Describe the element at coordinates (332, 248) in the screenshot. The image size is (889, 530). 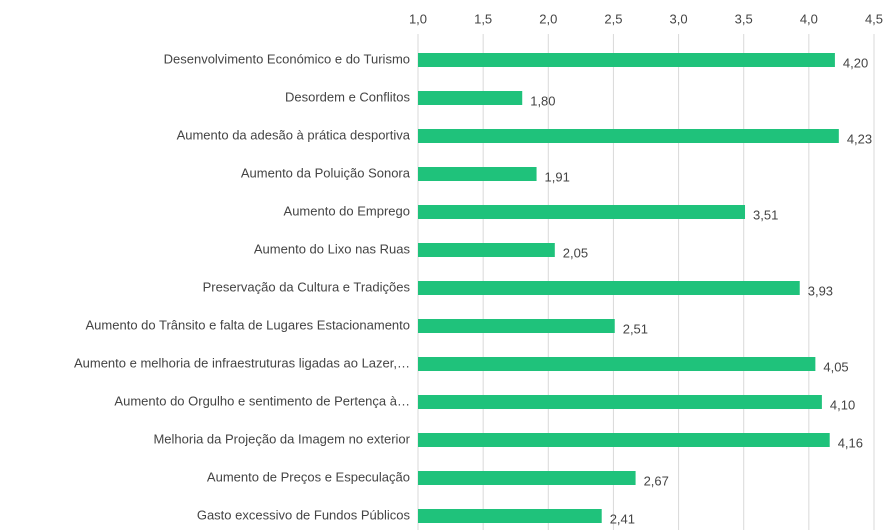
I see `category-label: Aumento do Lixo nas Ruas` at that location.